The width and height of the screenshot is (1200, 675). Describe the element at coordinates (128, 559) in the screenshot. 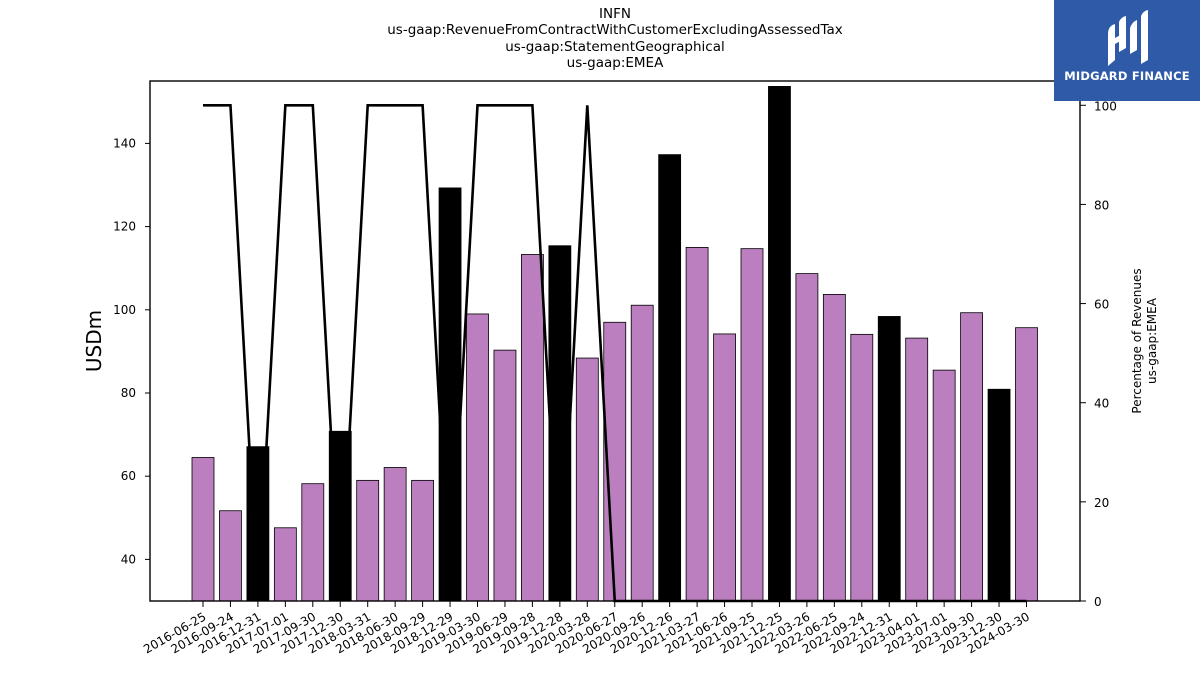

I see `y-tick-label: 40` at that location.